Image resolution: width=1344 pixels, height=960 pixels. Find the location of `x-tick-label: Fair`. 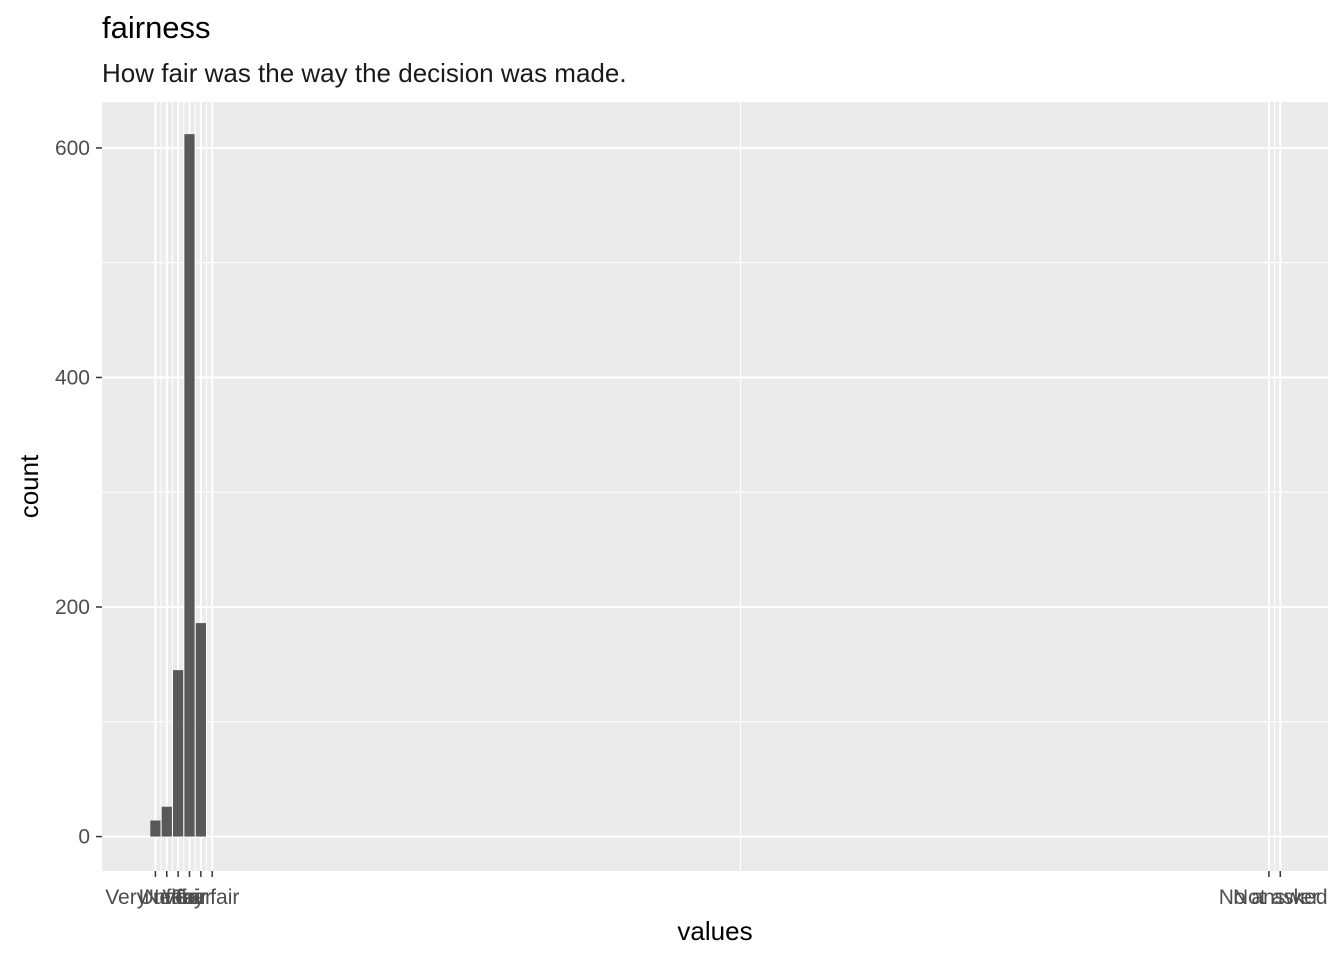

x-tick-label: Fair is located at coordinates (189, 897).